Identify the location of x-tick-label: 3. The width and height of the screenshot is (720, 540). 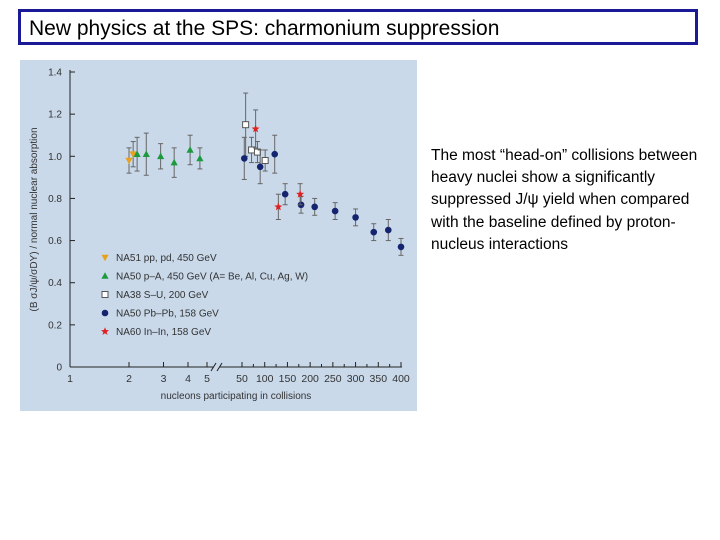
(164, 379).